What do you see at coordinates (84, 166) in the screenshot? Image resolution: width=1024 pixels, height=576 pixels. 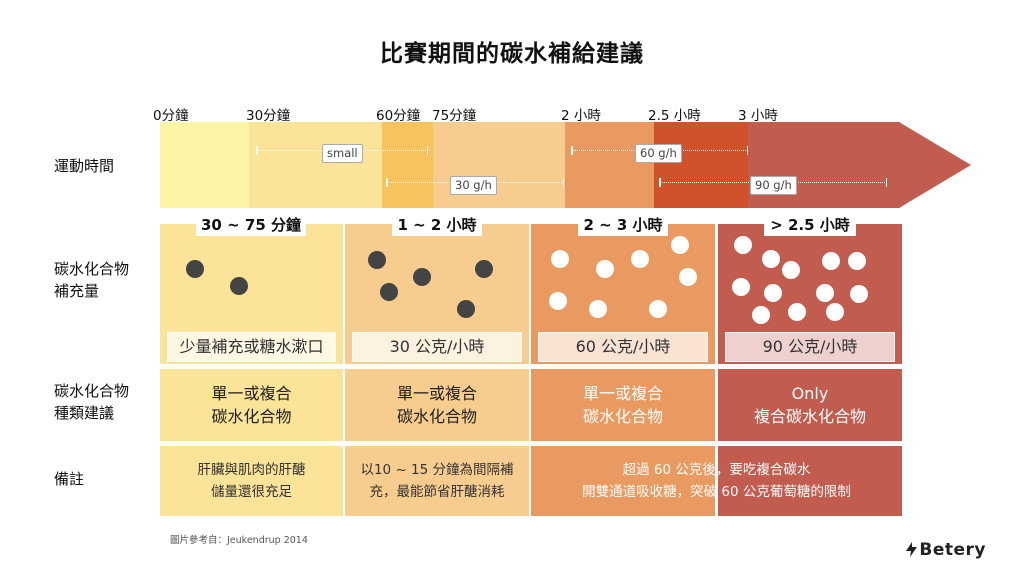 I see `row-label-time: 運動時間` at bounding box center [84, 166].